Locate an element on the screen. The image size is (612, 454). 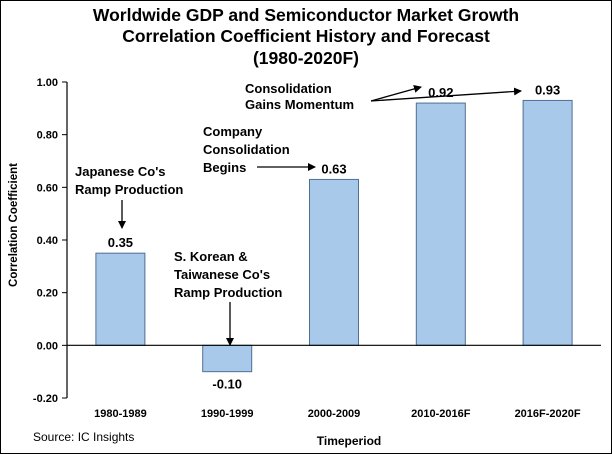
y-axis-title: Correlation Coefficient is located at coordinates (14, 225).